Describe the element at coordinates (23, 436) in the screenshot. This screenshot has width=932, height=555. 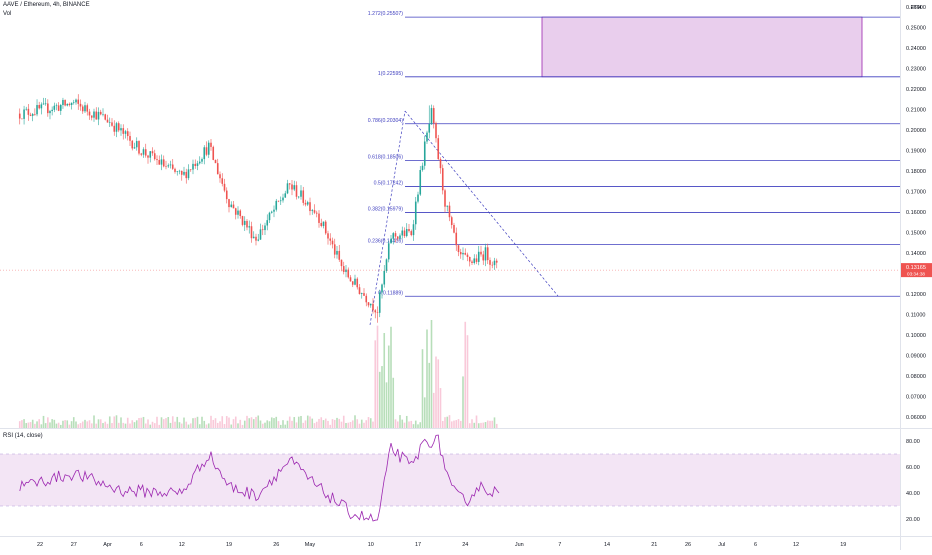
I see `rsi-legend: RSI (14, close)` at that location.